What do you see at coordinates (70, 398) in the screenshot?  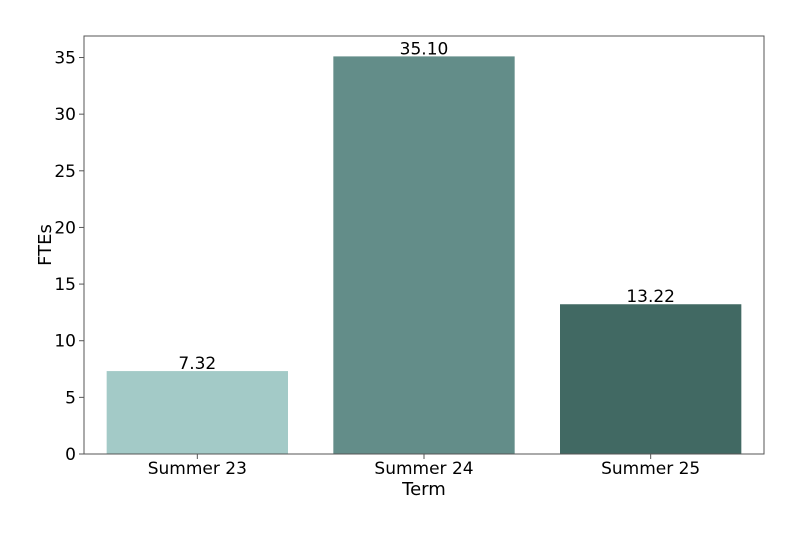 I see `y-tick-label-1: 5` at bounding box center [70, 398].